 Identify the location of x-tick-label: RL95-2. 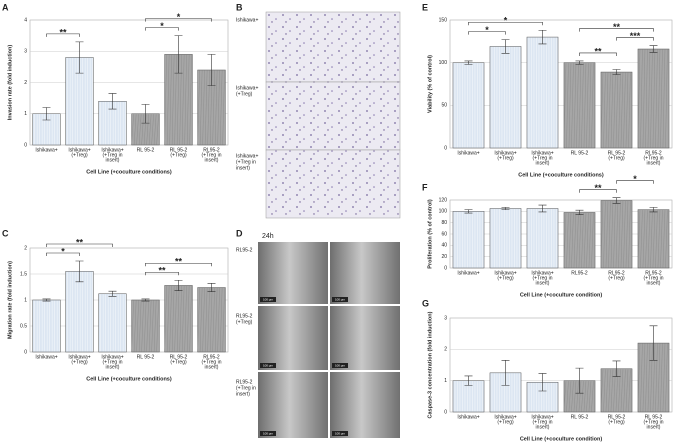
(616, 273).